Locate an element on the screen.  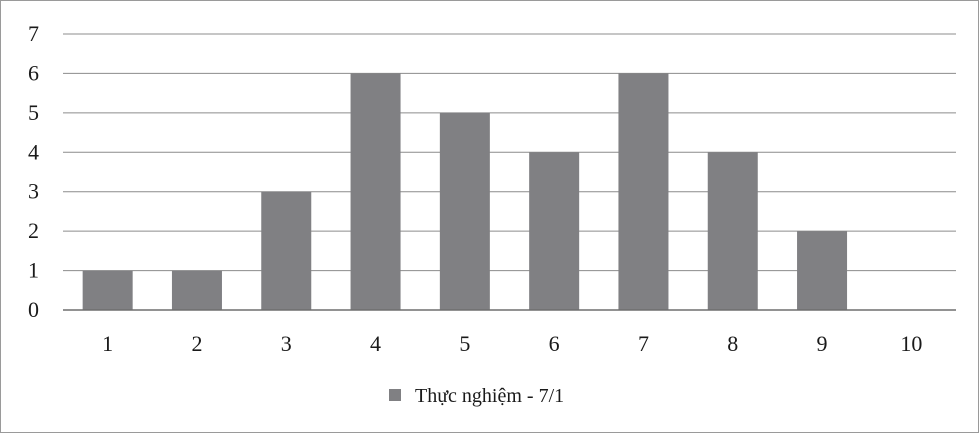
y-tick-label: 1 is located at coordinates (33, 270).